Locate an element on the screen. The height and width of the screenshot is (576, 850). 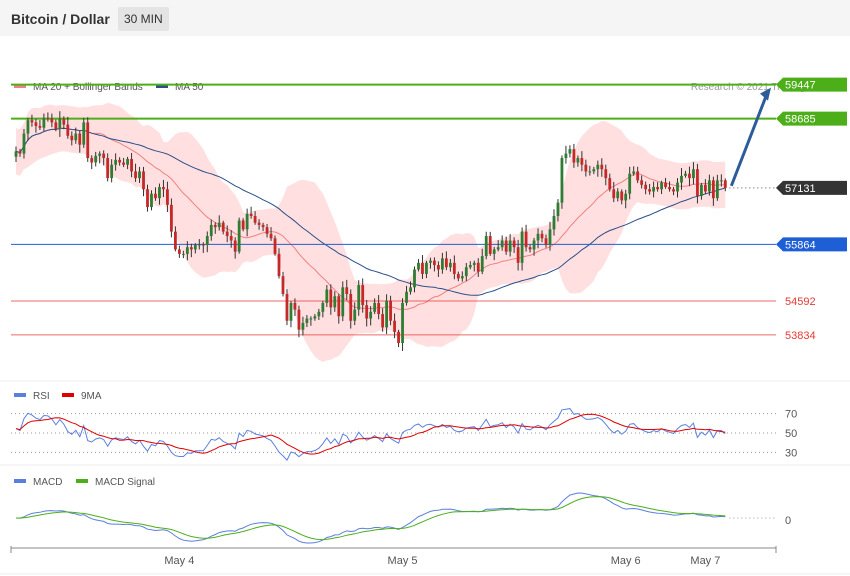
macd-signal-line is located at coordinates (371, 518).